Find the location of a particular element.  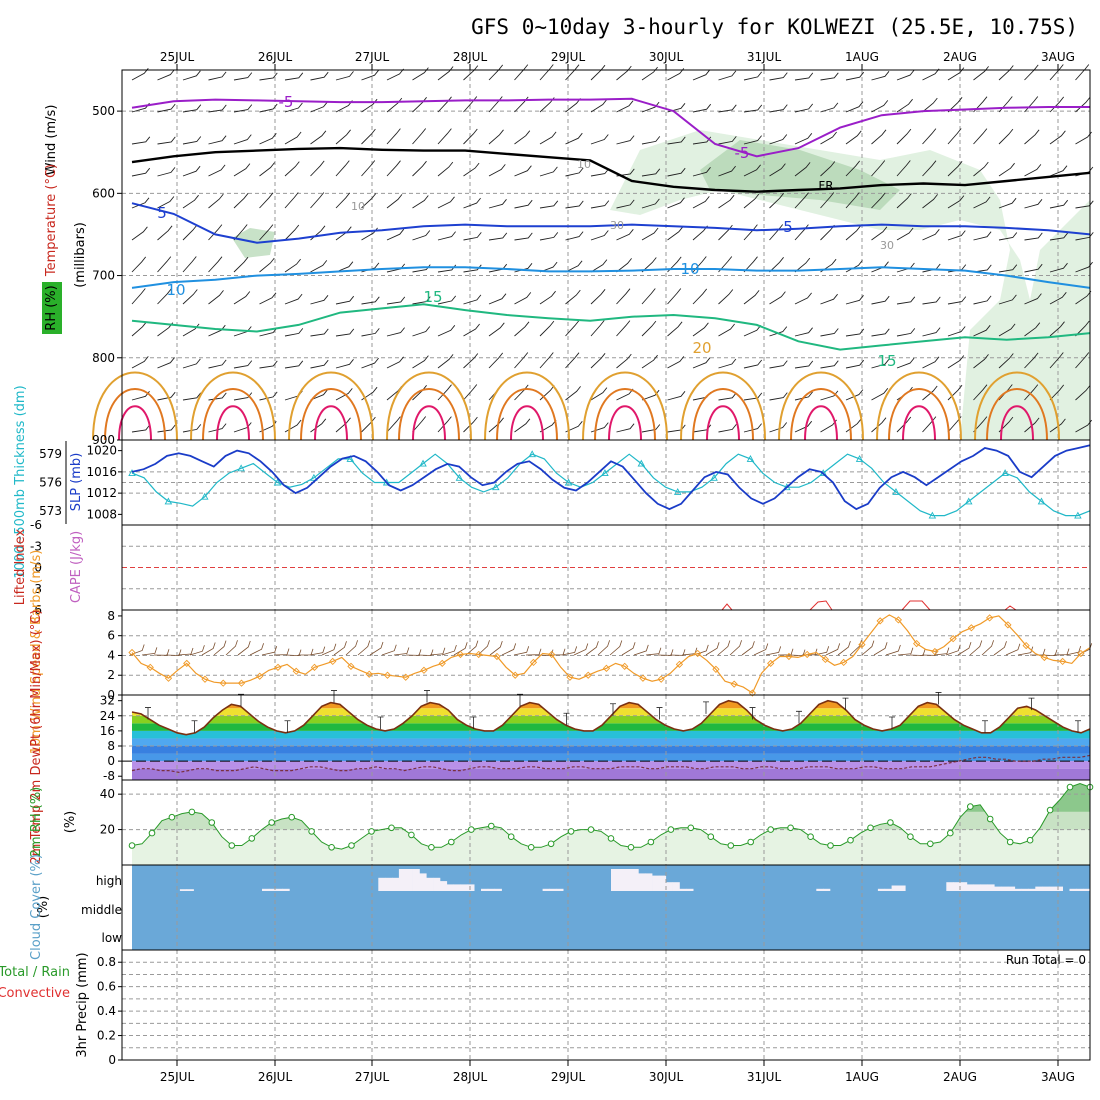

thickness-marker is located at coordinates (459, 477).